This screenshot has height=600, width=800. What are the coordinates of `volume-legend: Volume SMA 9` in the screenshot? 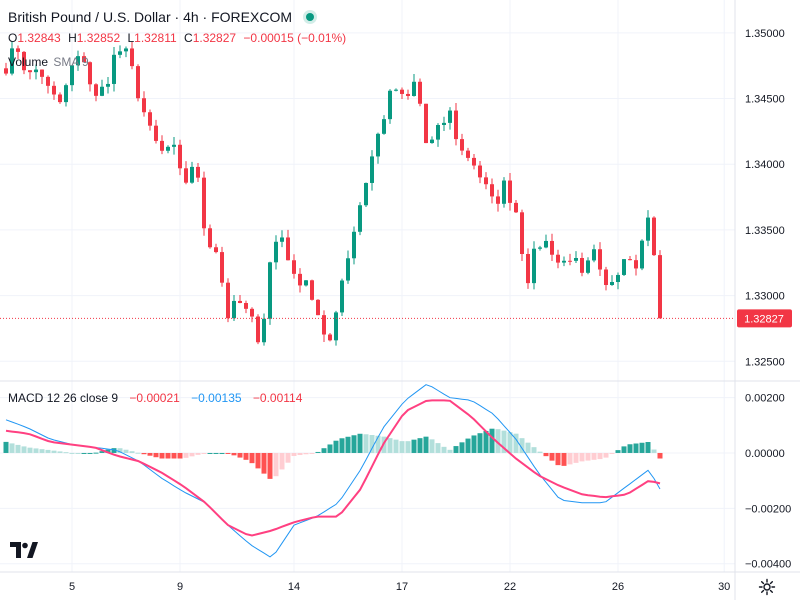 It's located at (48, 62).